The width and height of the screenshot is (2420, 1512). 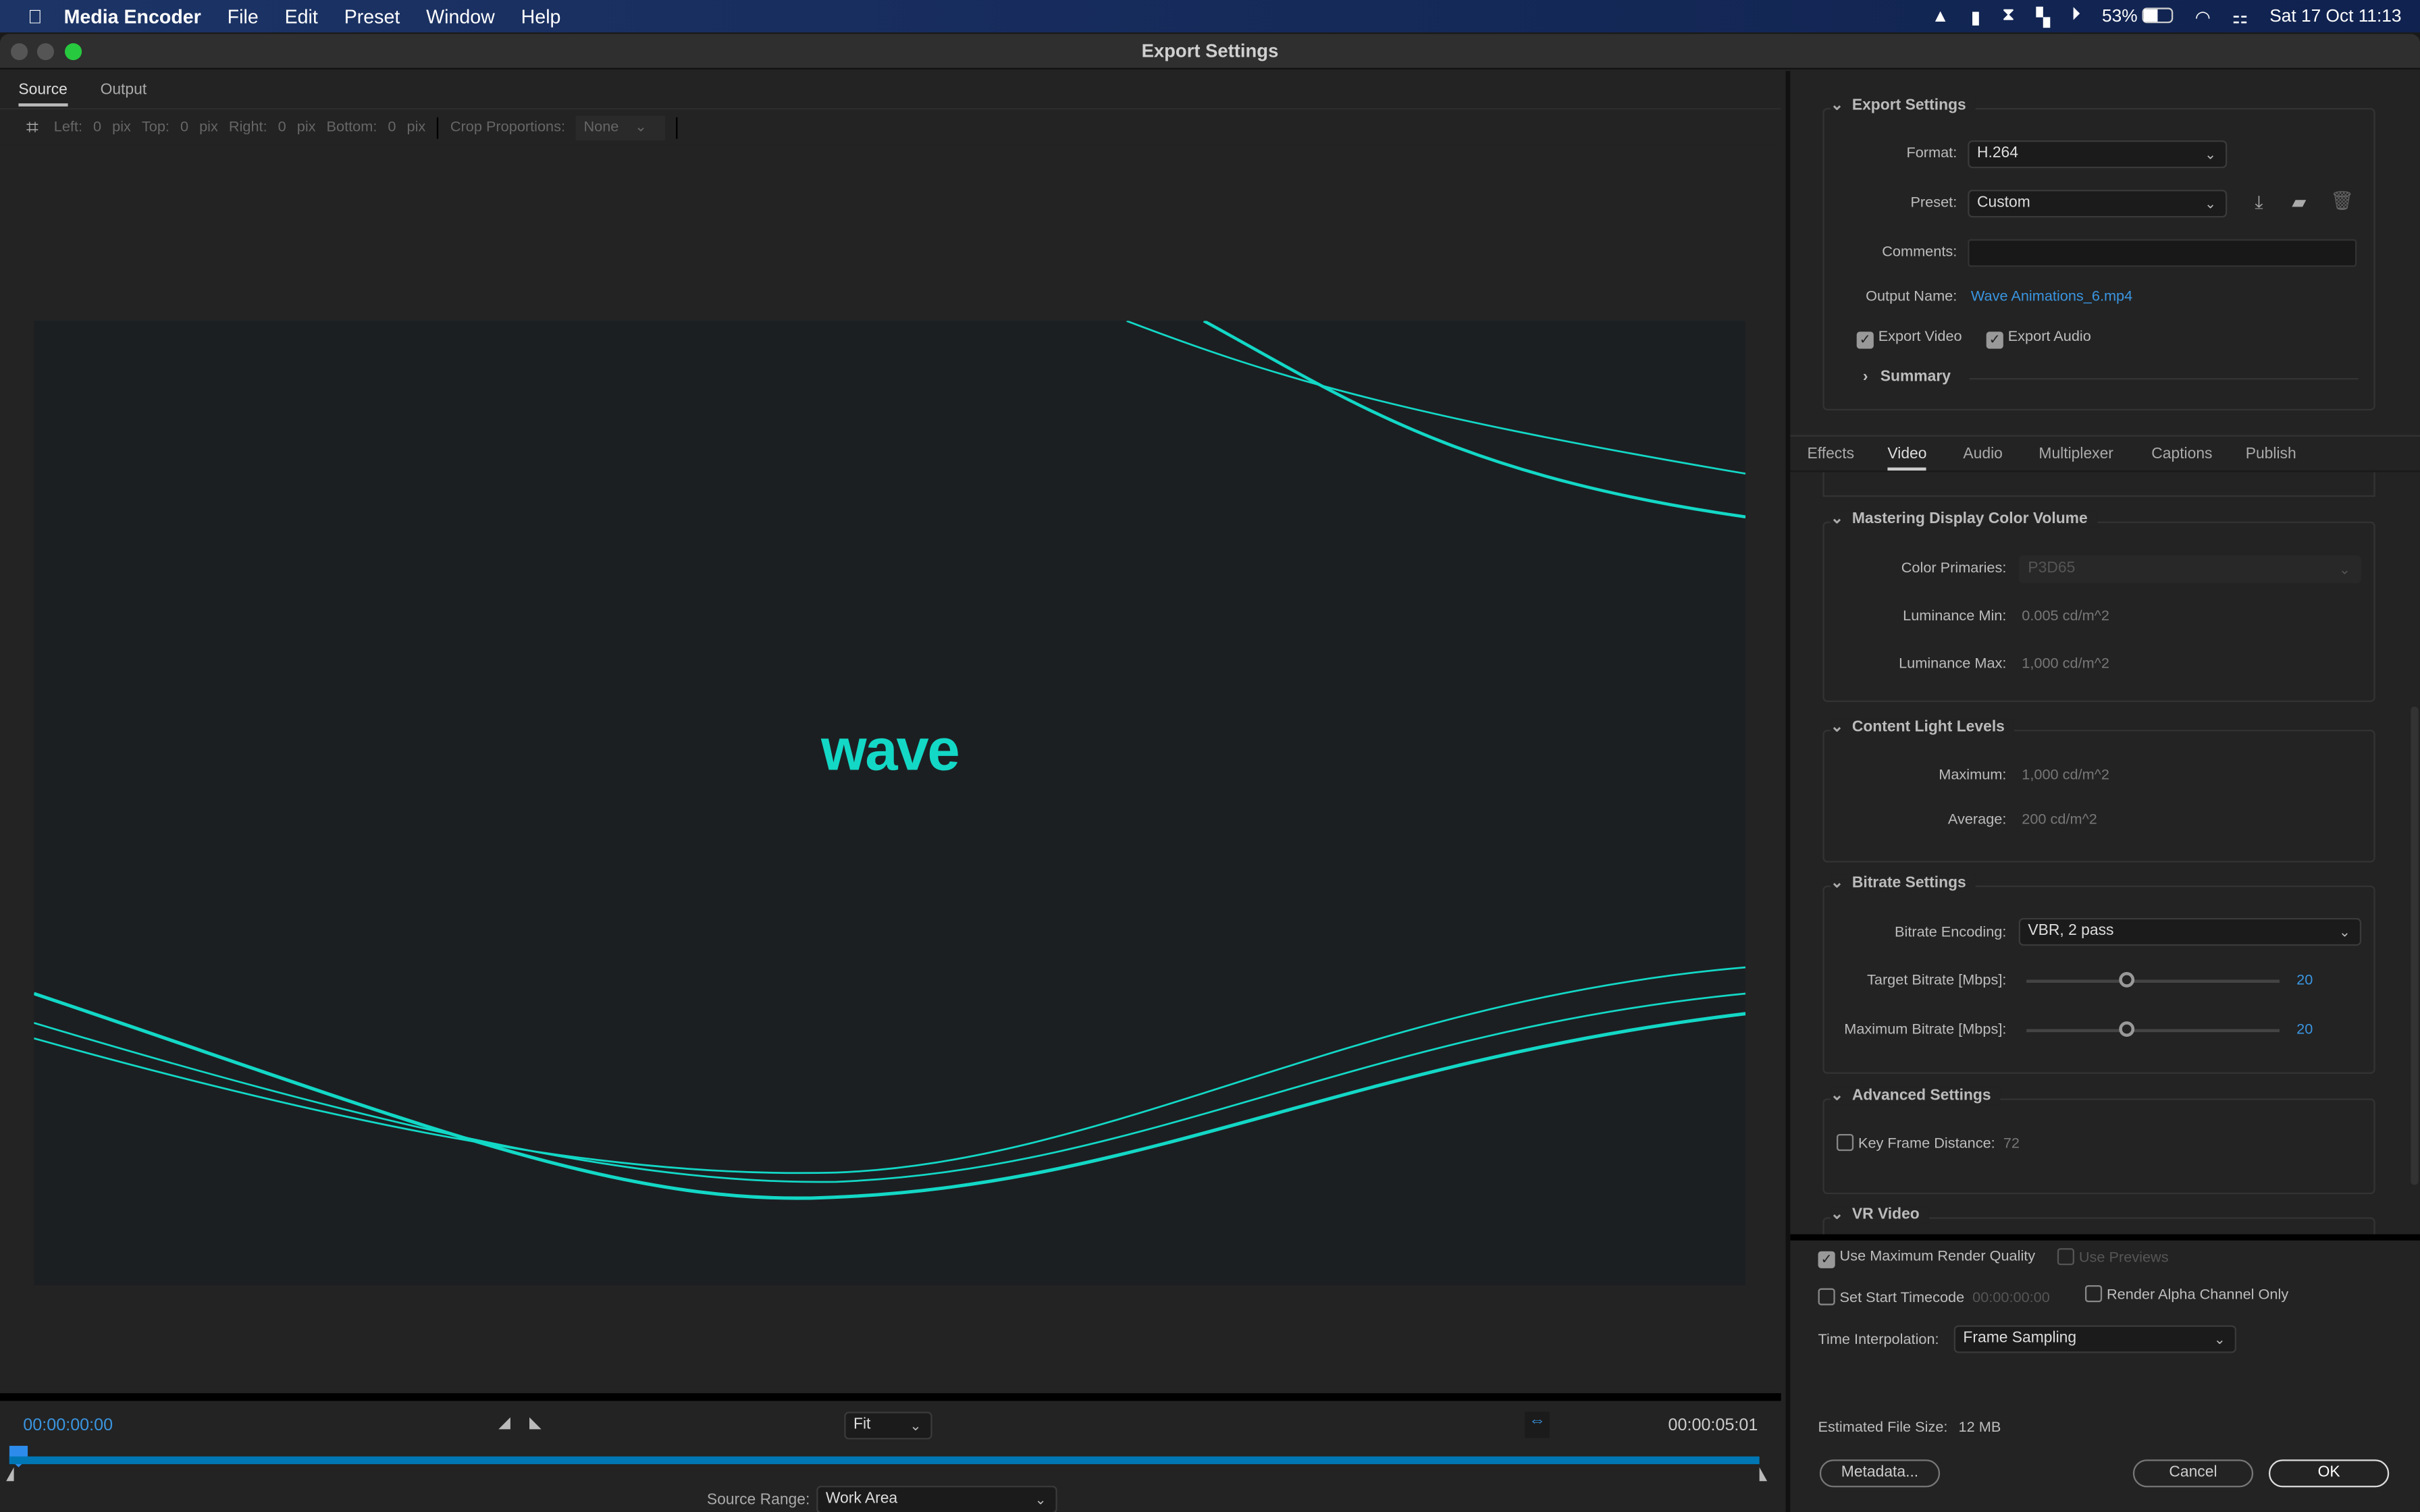 What do you see at coordinates (1879, 1215) in the screenshot?
I see `vr-header: ⌄ VR Video` at bounding box center [1879, 1215].